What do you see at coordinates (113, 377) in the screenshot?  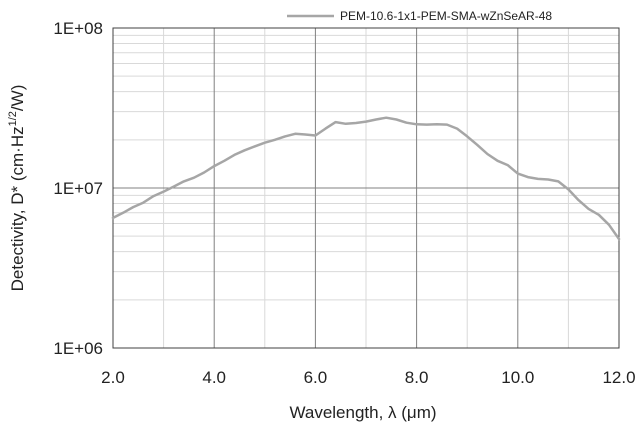 I see `x-tick-label: 2.0` at bounding box center [113, 377].